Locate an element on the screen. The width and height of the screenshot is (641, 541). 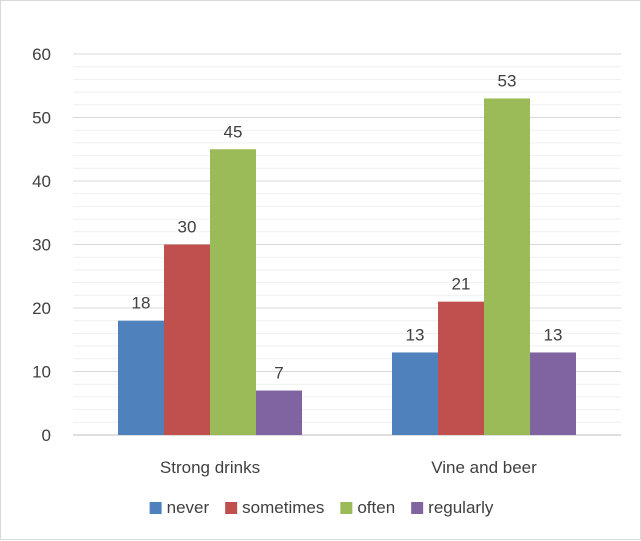
data-label: 30 is located at coordinates (187, 227).